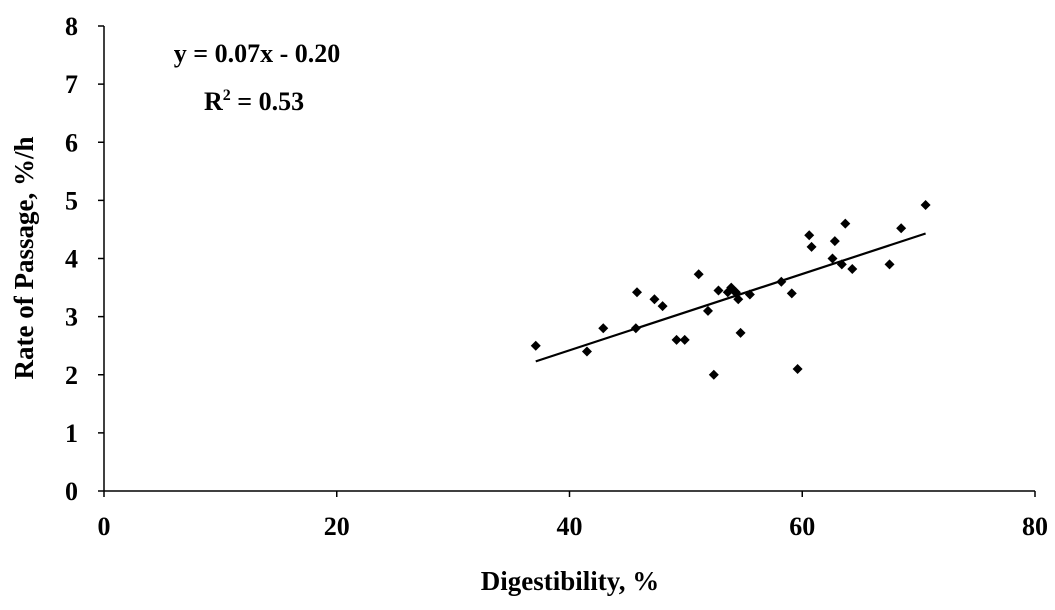  What do you see at coordinates (71, 84) in the screenshot?
I see `y-tick-label: 7` at bounding box center [71, 84].